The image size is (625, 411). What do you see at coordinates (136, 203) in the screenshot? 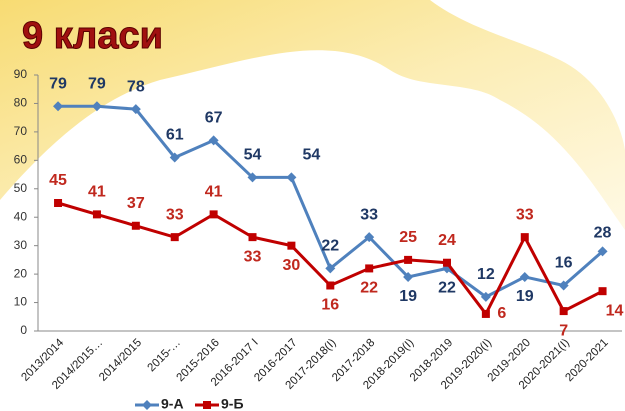
I see `data-label: 37` at bounding box center [136, 203].